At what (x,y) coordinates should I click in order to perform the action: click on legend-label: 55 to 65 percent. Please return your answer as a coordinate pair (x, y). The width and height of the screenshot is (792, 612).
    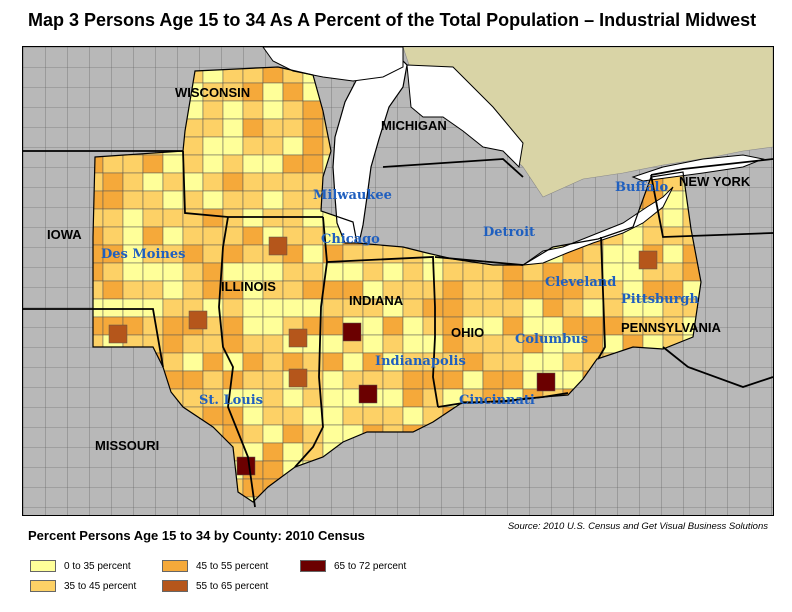
    Looking at the image, I should click on (232, 586).